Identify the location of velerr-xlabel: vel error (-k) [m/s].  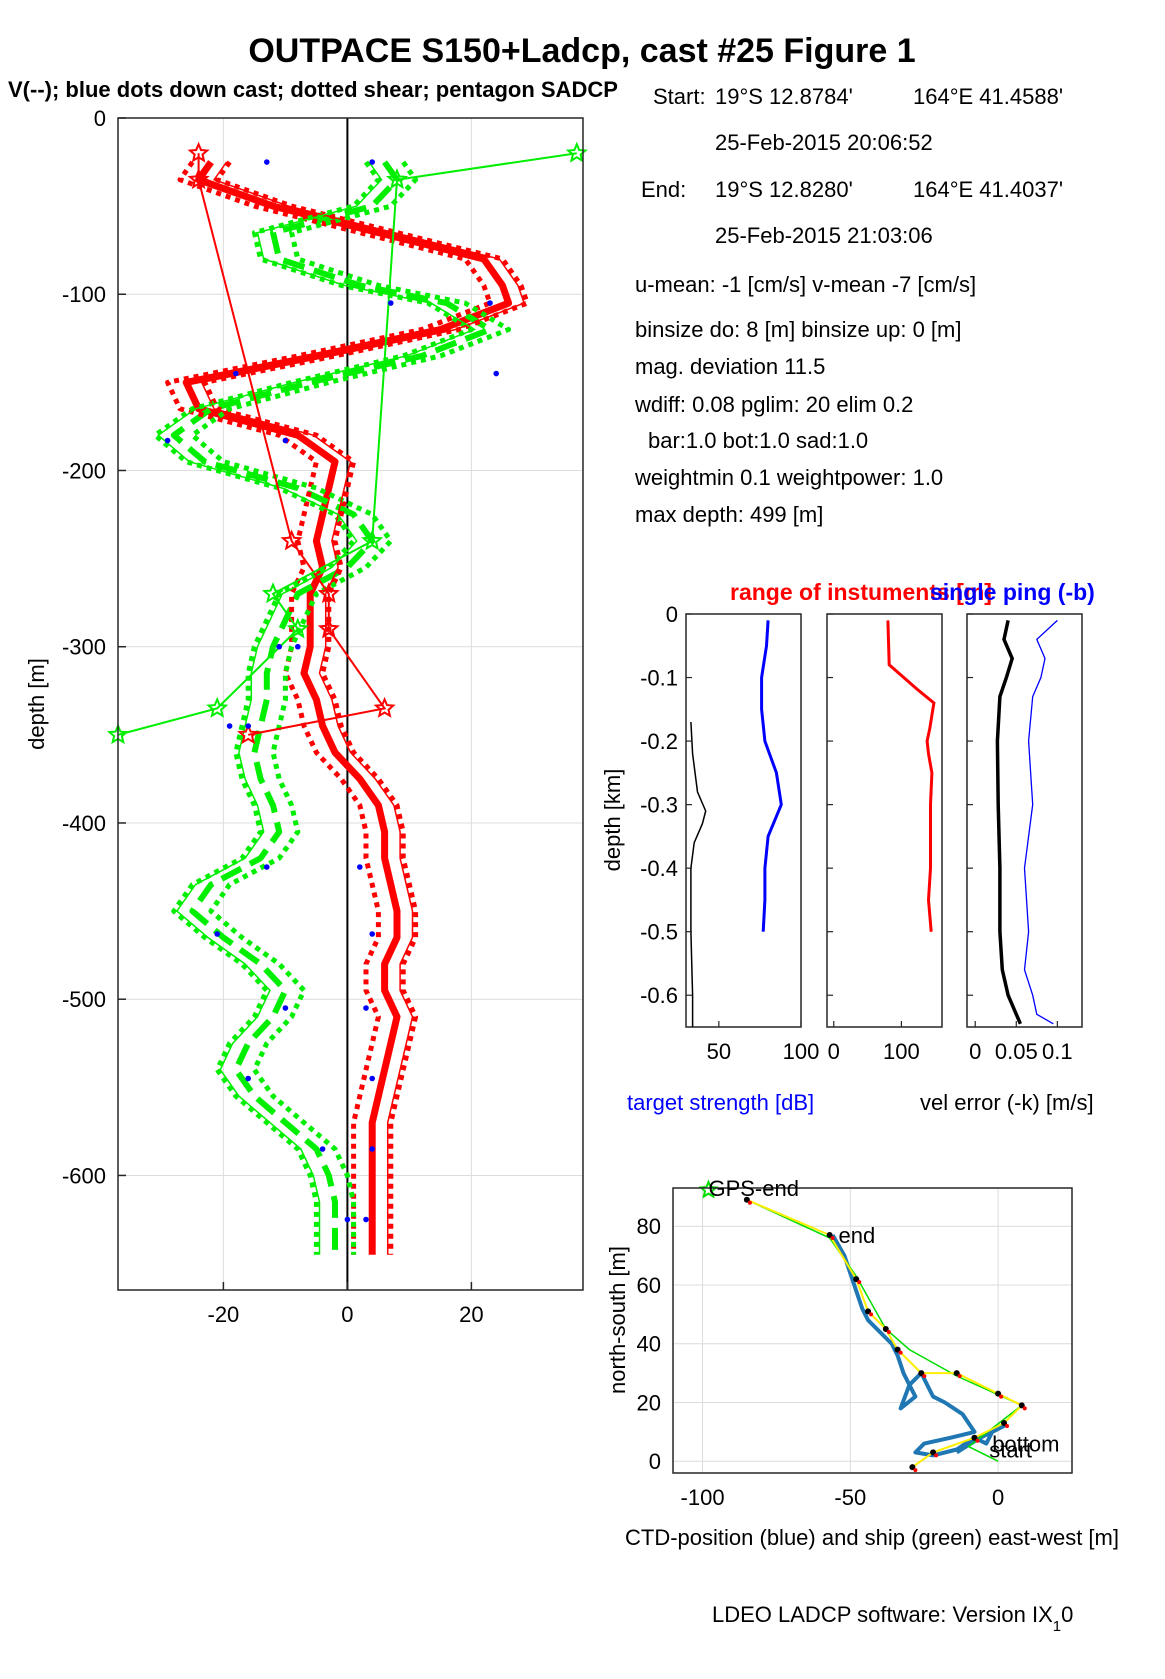
(1007, 1102).